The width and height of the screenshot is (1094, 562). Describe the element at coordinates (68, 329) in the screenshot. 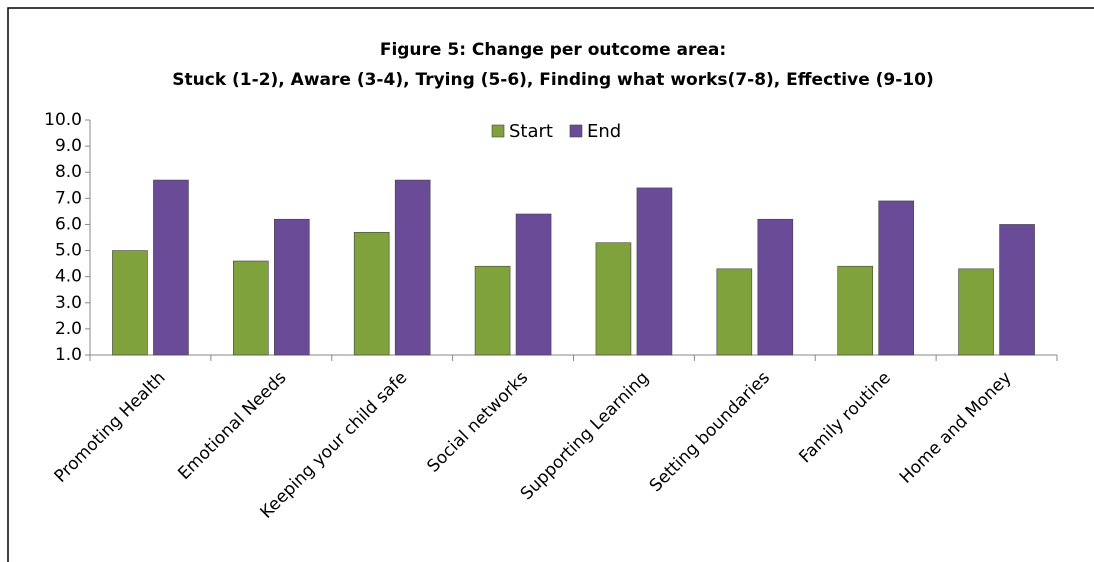

I see `y-tick-label: 2.0` at that location.